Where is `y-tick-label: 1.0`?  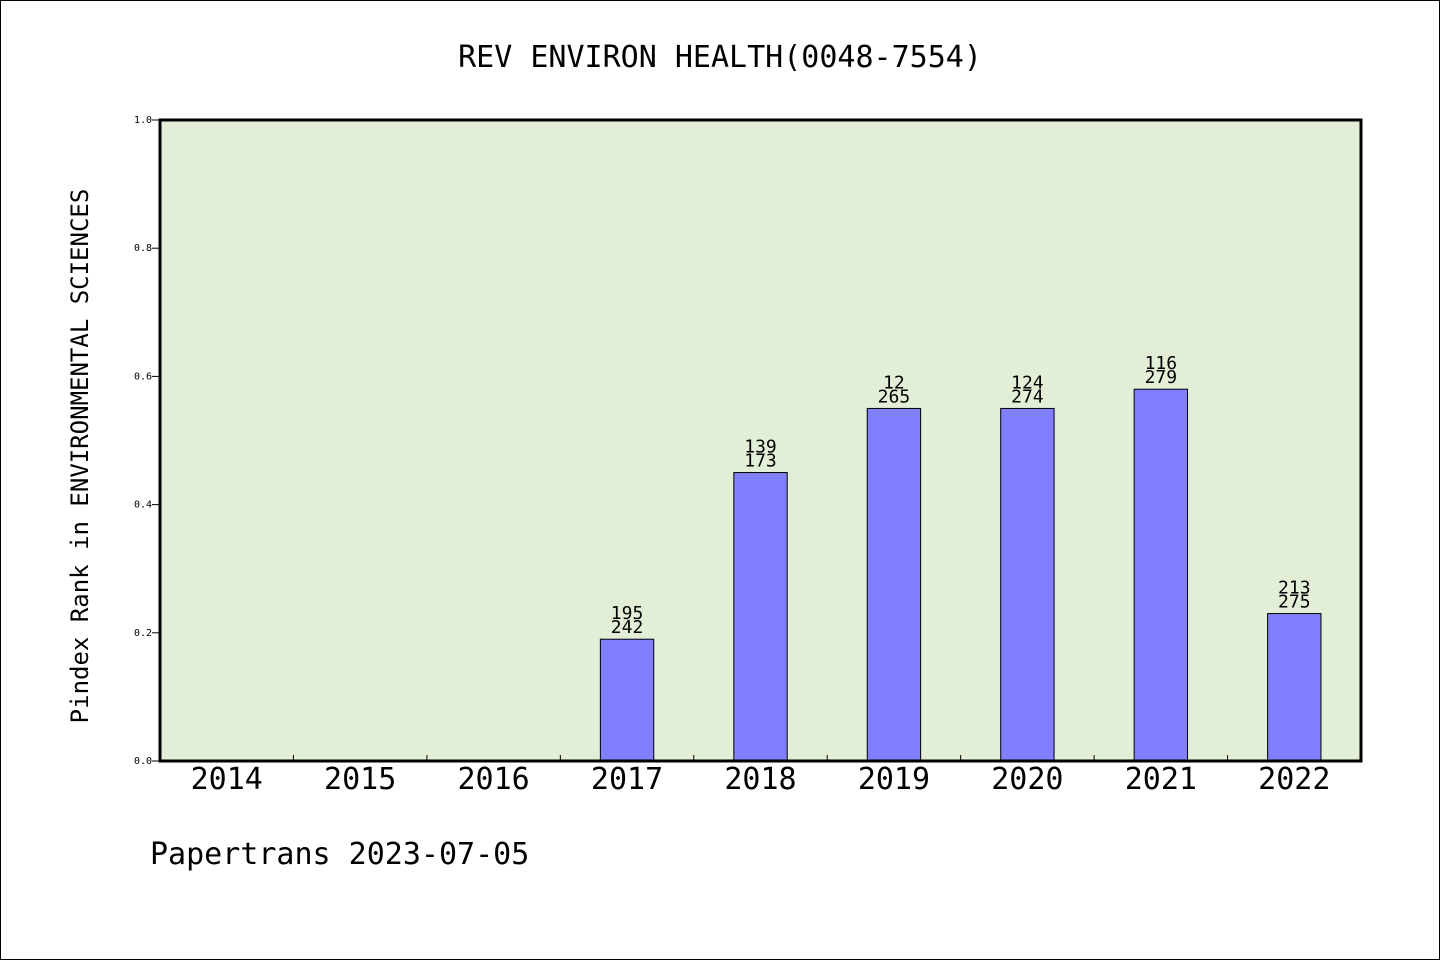 y-tick-label: 1.0 is located at coordinates (143, 120).